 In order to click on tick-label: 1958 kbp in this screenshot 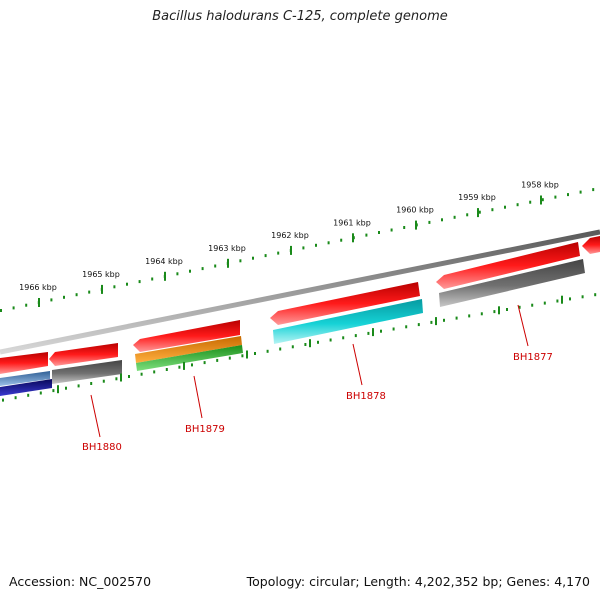, I will do `click(540, 185)`.